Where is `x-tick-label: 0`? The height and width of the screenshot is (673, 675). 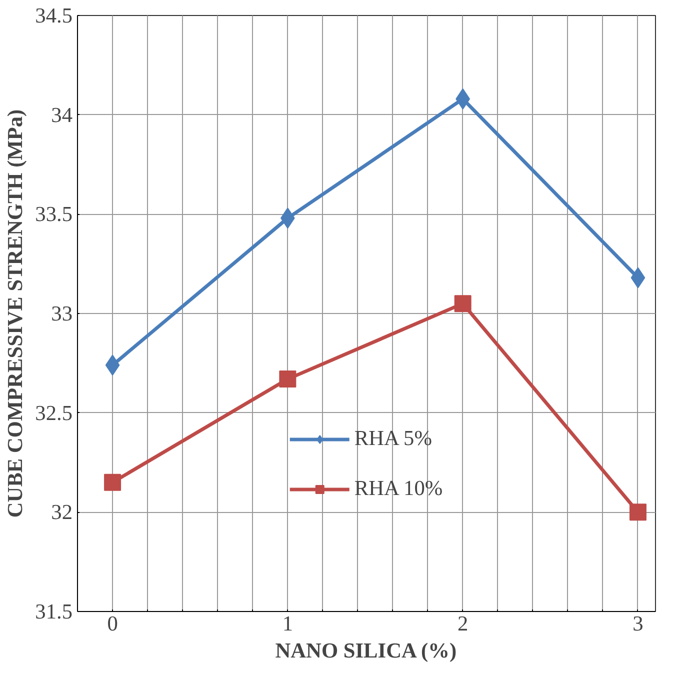
x-tick-label: 0 is located at coordinates (112, 624).